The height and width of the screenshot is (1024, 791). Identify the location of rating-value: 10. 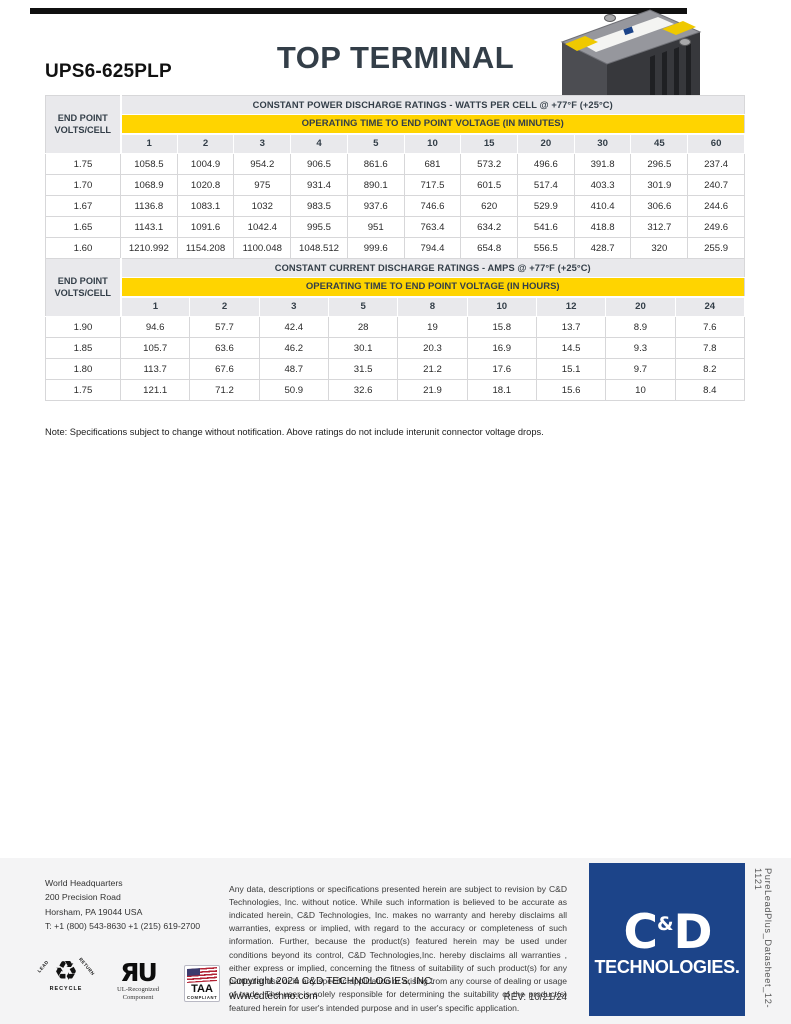
(640, 390).